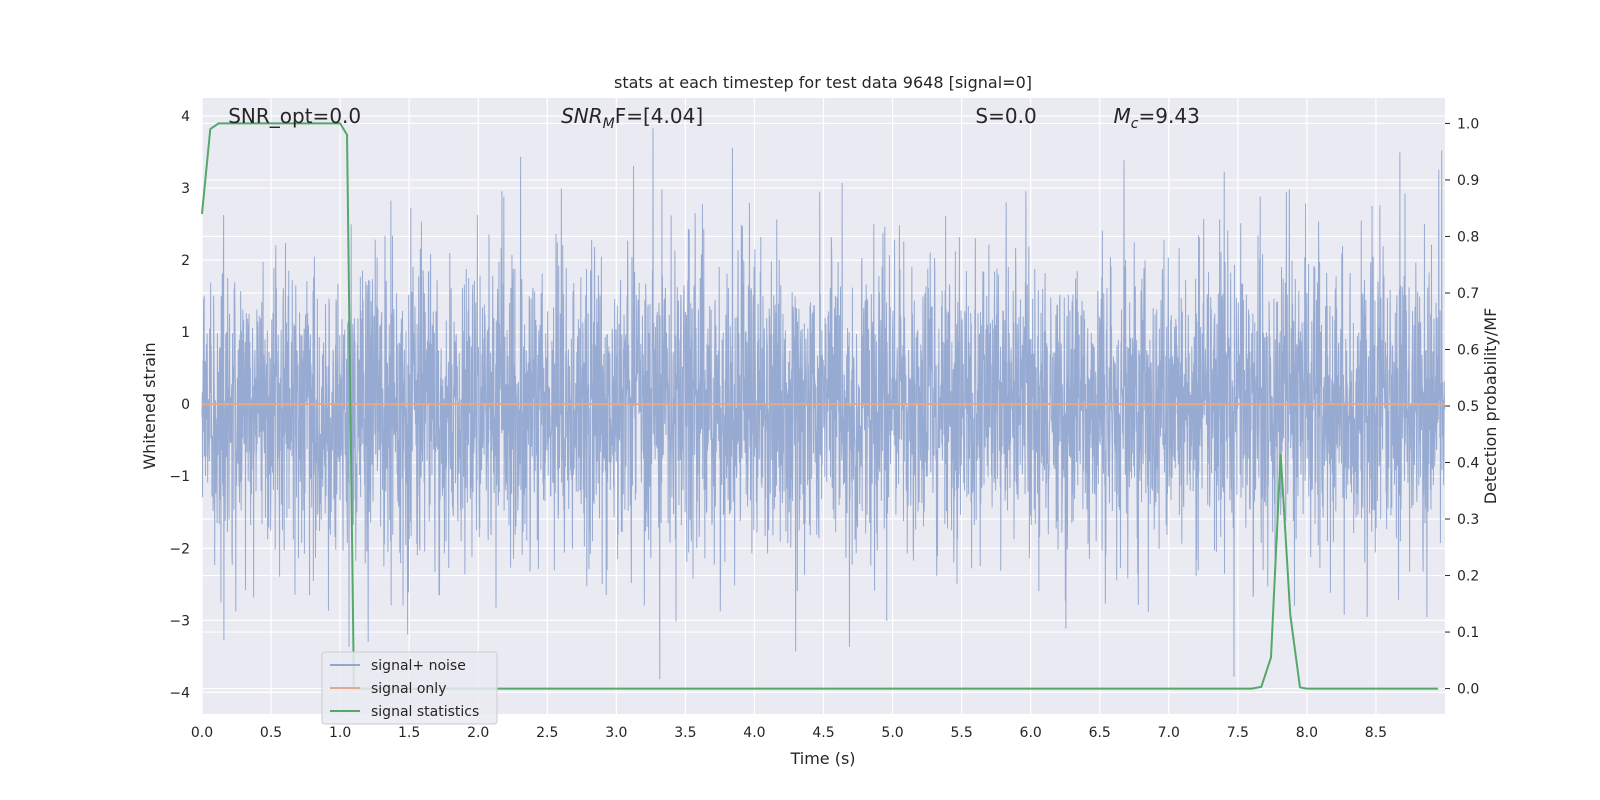 The image size is (1600, 800). I want to click on y2-tick-label: 0.3, so click(1468, 520).